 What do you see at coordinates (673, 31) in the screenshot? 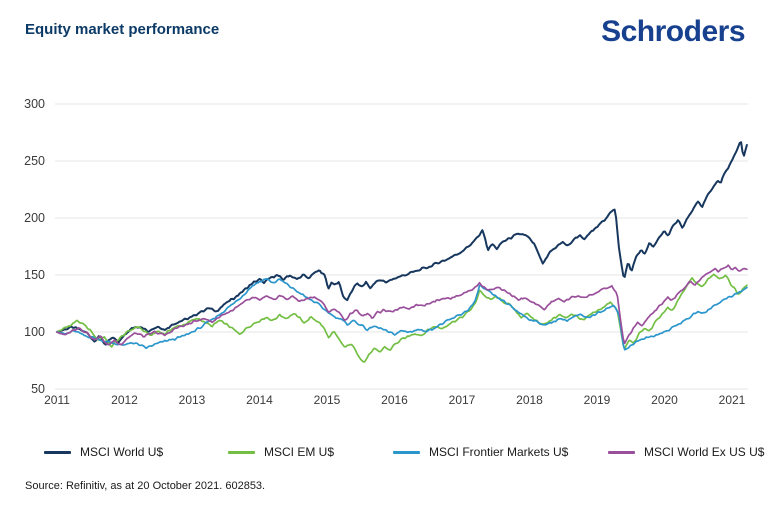
I see `schroders-logo: Schroders` at bounding box center [673, 31].